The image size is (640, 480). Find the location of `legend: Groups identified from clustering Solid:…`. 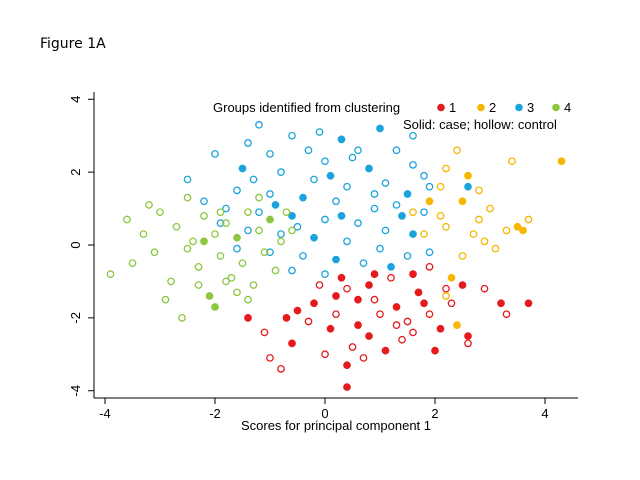

legend: Groups identified from clustering Solid:… is located at coordinates (392, 116).